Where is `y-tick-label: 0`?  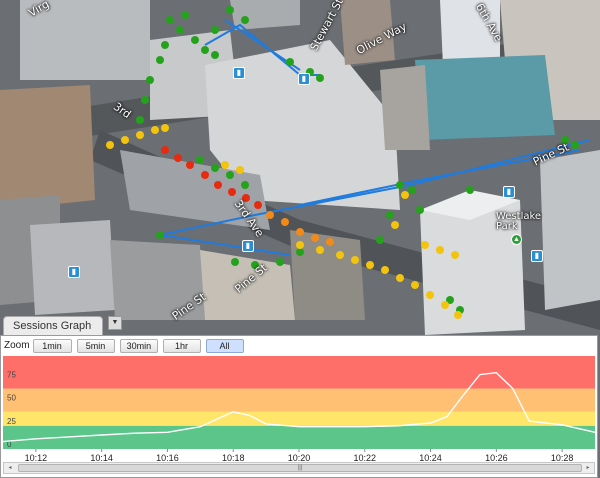 y-tick-label: 0 is located at coordinates (9, 444).